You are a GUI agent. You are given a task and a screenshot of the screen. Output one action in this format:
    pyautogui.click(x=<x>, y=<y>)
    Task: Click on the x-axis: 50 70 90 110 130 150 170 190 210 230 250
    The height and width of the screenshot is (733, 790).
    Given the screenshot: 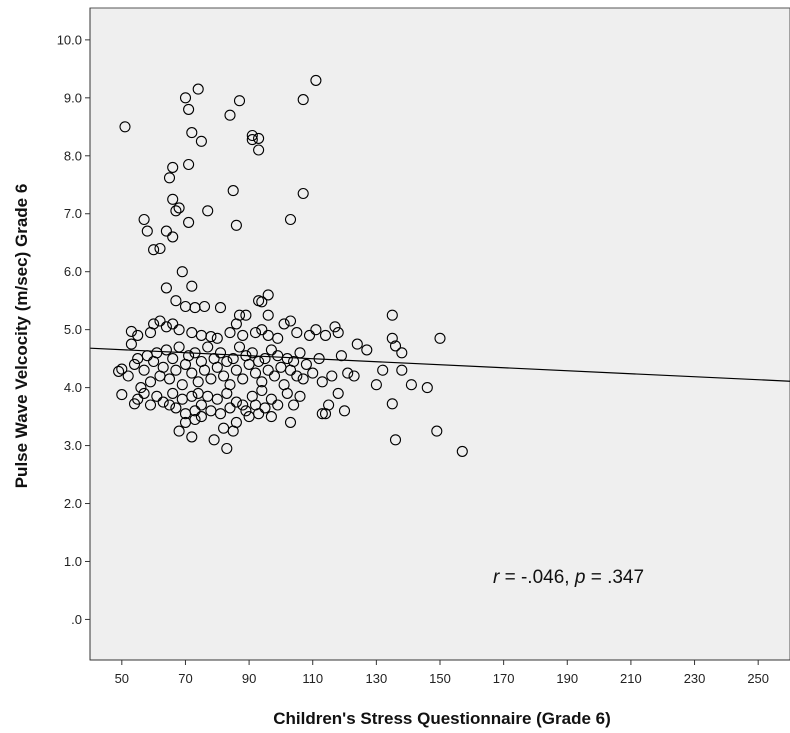 What is the action you would take?
    pyautogui.click(x=440, y=672)
    